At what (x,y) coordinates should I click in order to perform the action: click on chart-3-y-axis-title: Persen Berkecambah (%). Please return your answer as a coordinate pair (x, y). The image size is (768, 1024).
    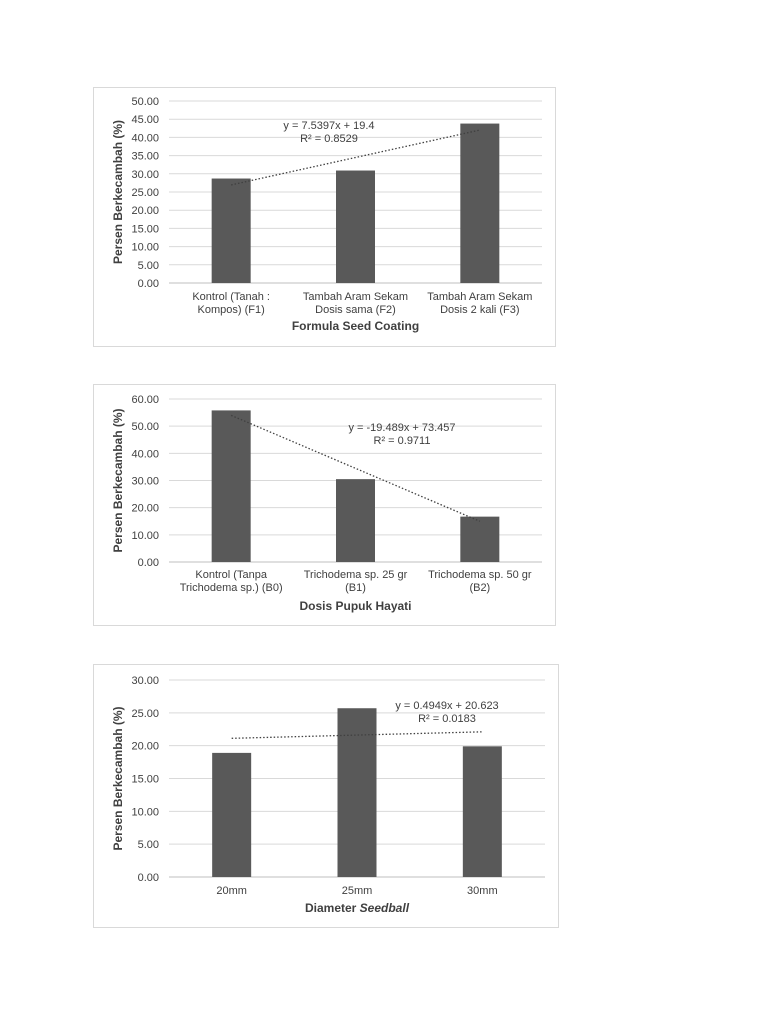
    Looking at the image, I should click on (118, 778).